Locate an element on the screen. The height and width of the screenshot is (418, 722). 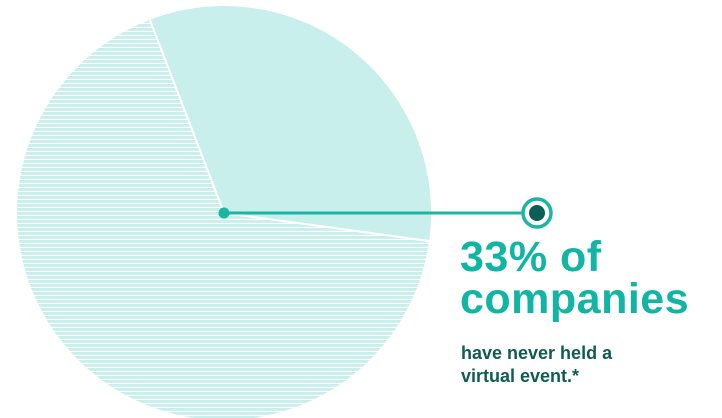
pie-center-dot is located at coordinates (224, 213).